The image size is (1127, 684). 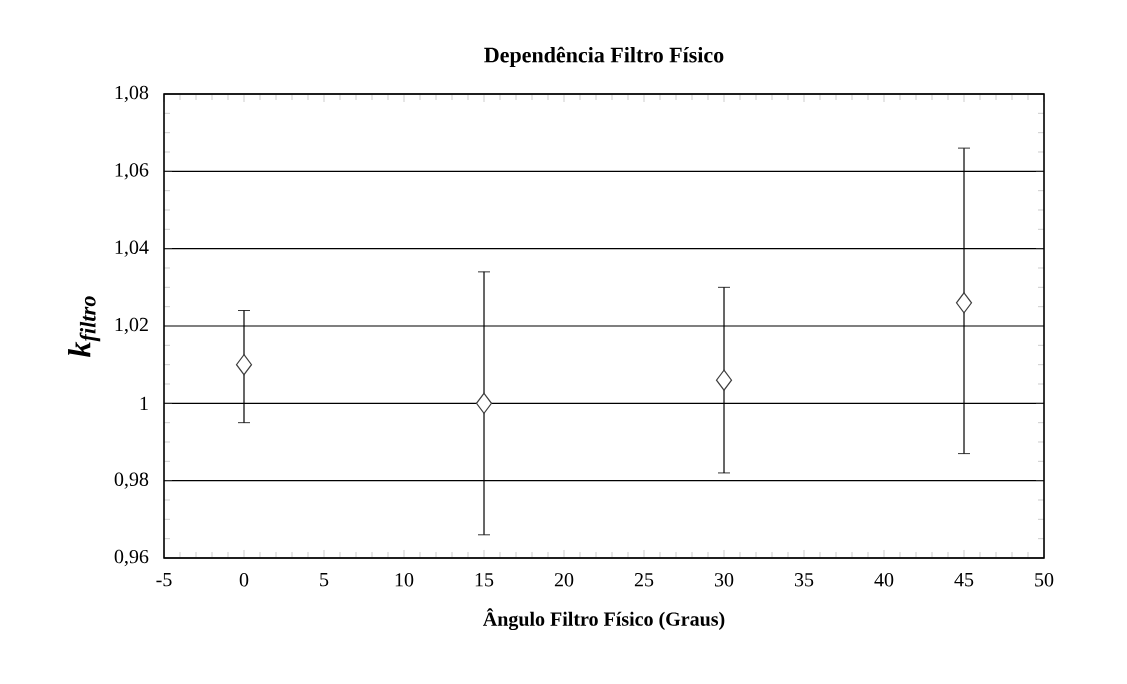 I want to click on x-tick-label: 45, so click(x=964, y=580).